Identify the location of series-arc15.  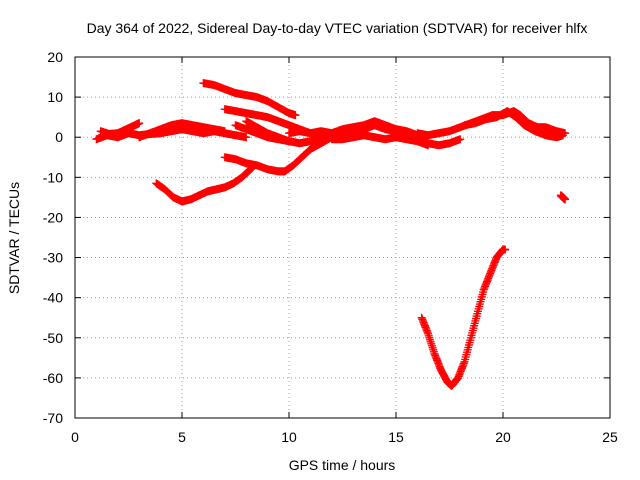
(563, 197).